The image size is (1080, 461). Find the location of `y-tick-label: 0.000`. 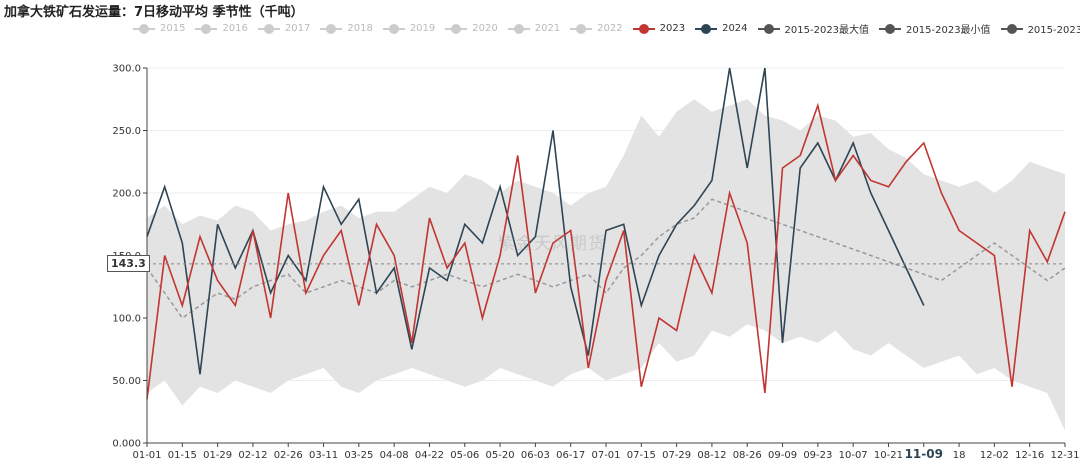

y-tick-label: 0.000 is located at coordinates (126, 444).